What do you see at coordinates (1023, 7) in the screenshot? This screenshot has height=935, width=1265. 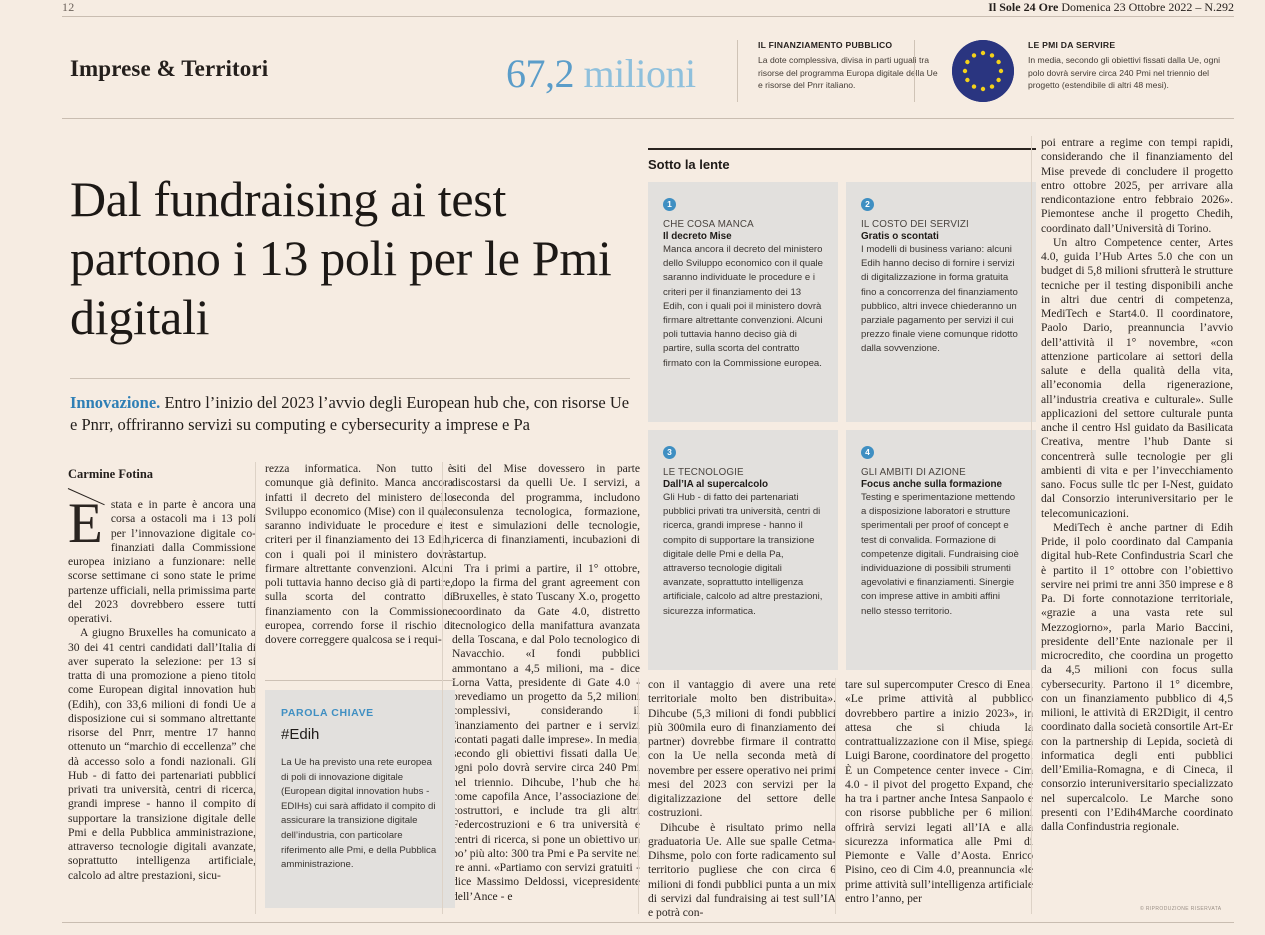 I see `paper-name: Il Sole 24 Ore` at bounding box center [1023, 7].